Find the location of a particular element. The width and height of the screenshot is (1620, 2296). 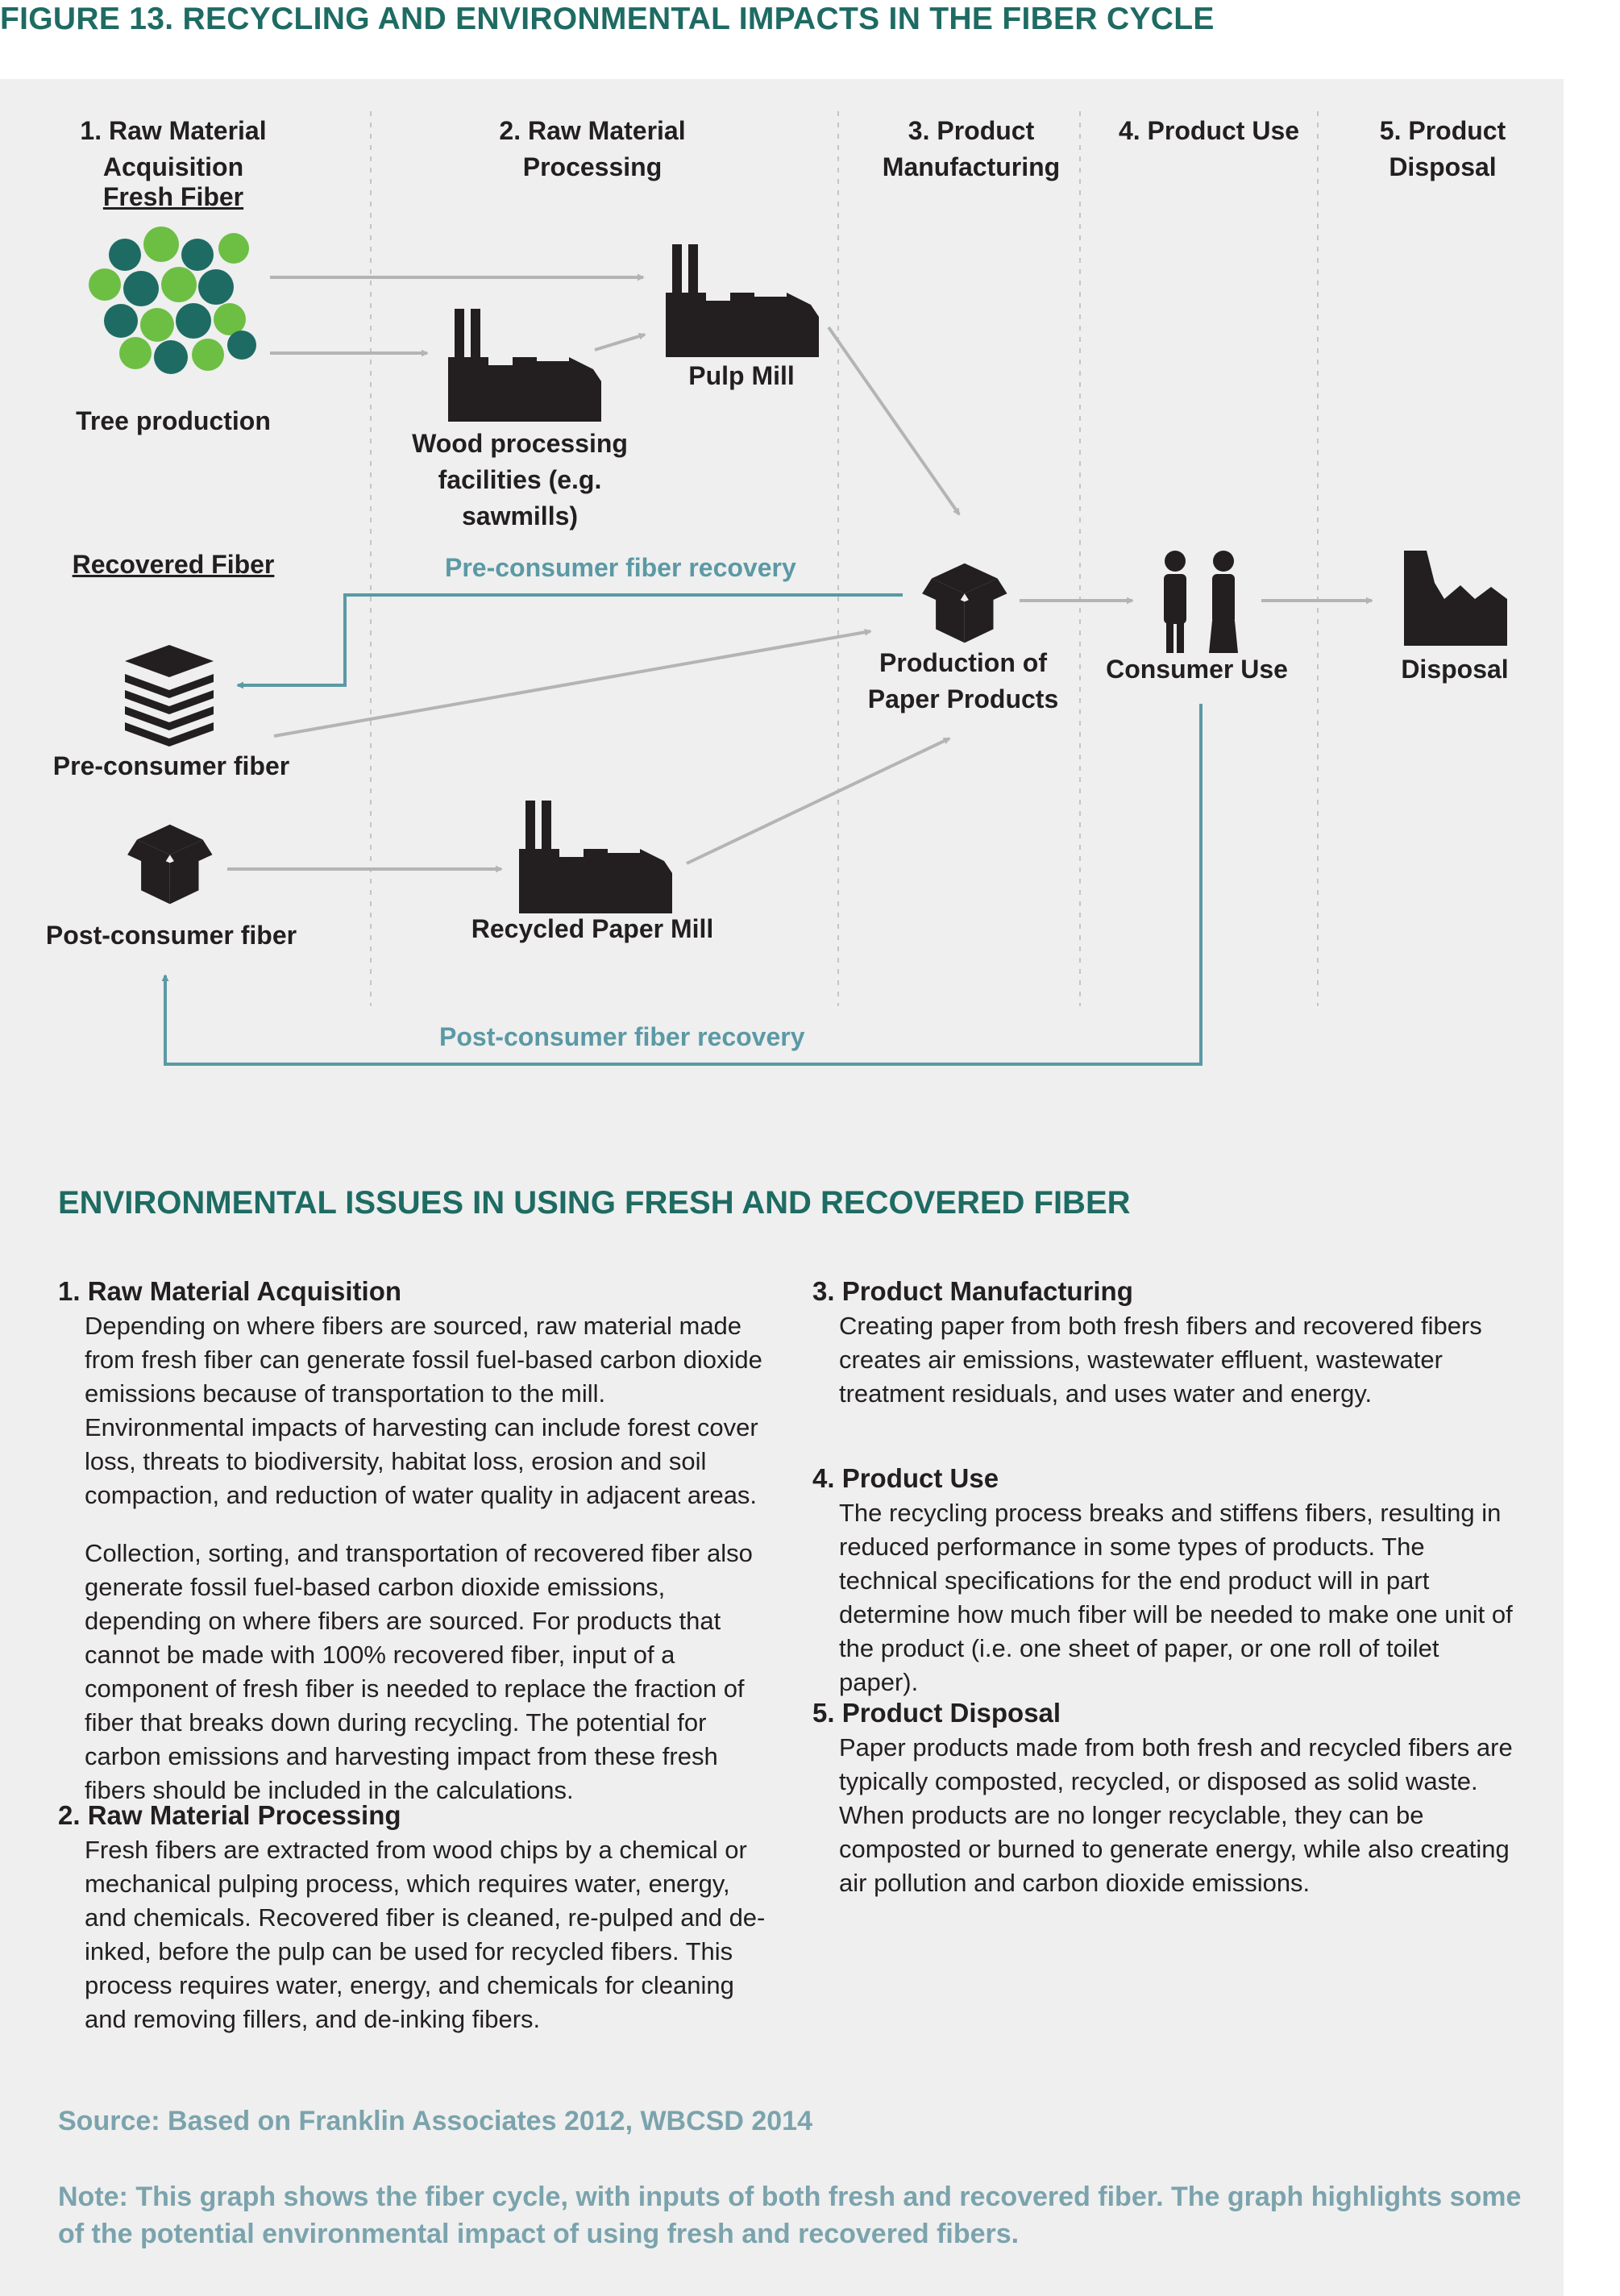

column-header-raw-material-processing: 2. Raw Material Processing is located at coordinates (592, 148).